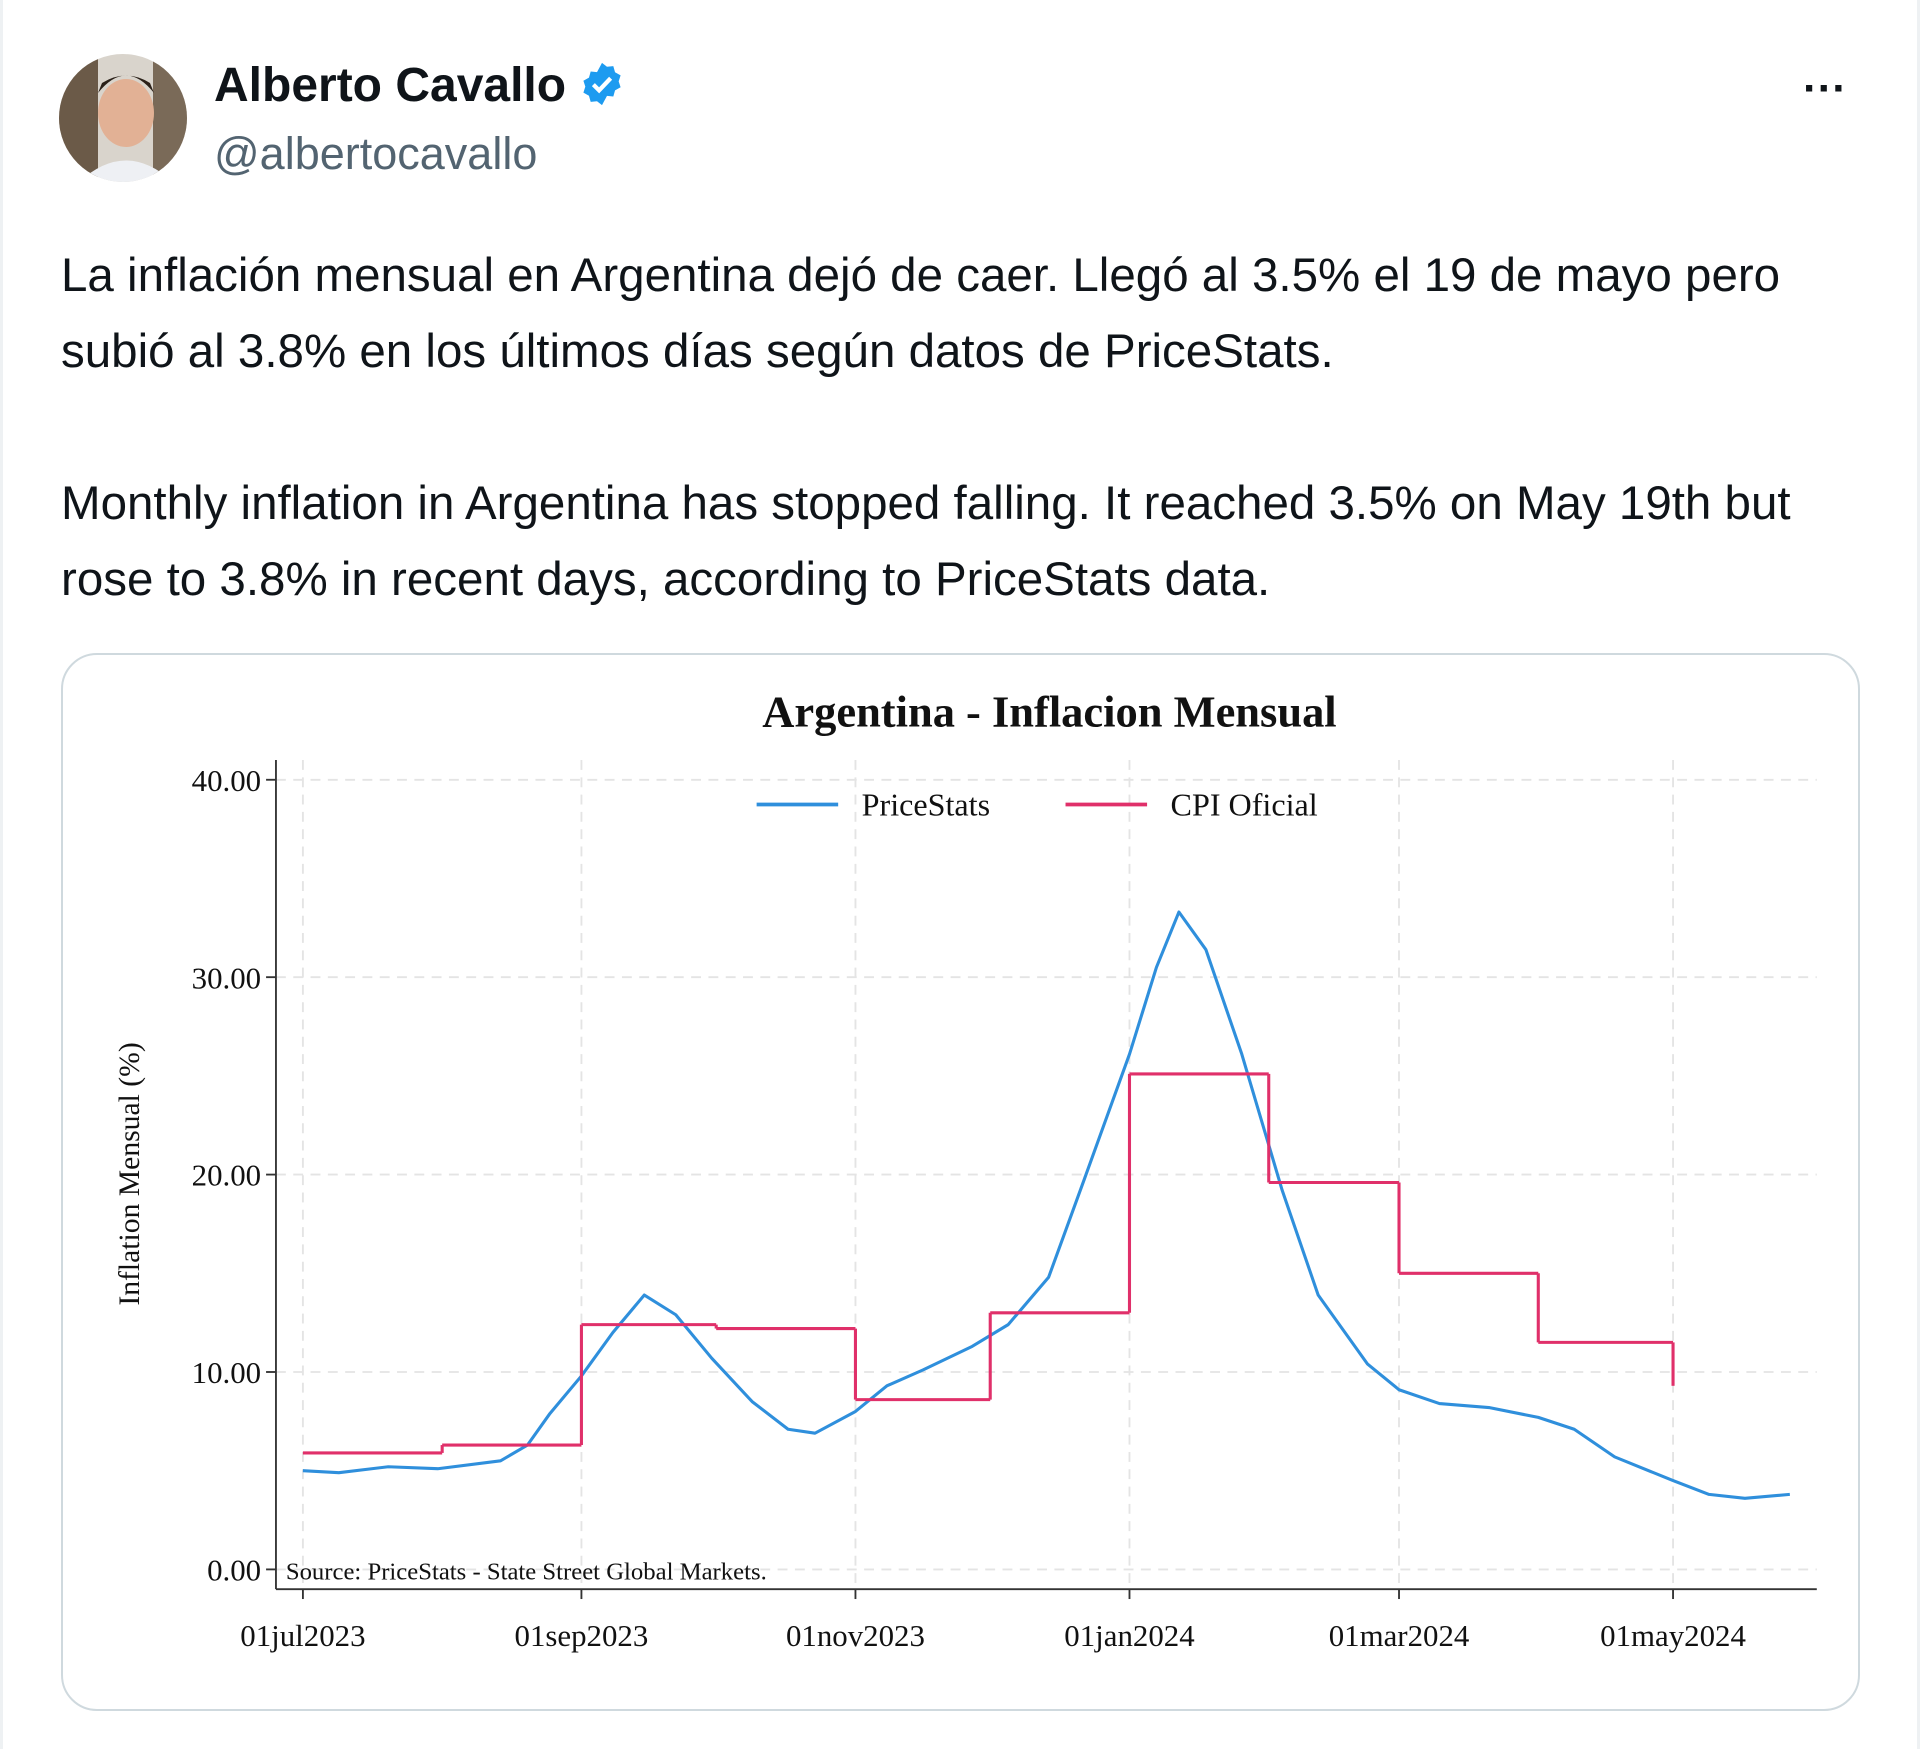 The image size is (1920, 1749). What do you see at coordinates (226, 1175) in the screenshot?
I see `y-tick-label: 20.00` at bounding box center [226, 1175].